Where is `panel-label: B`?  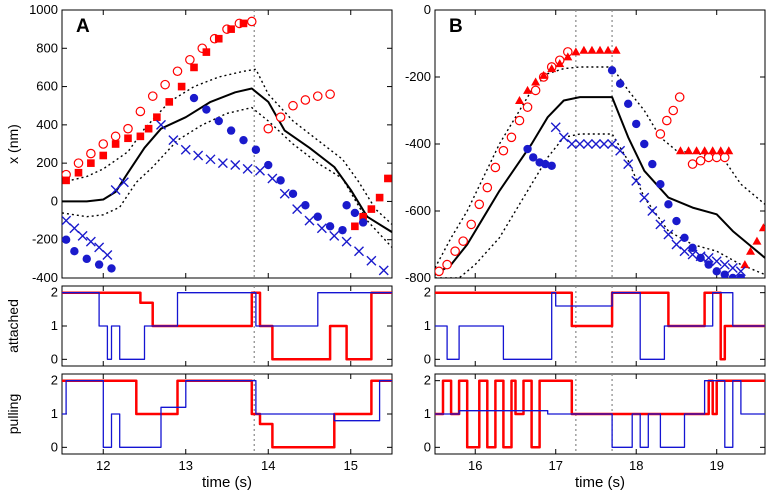 panel-label: B is located at coordinates (456, 26).